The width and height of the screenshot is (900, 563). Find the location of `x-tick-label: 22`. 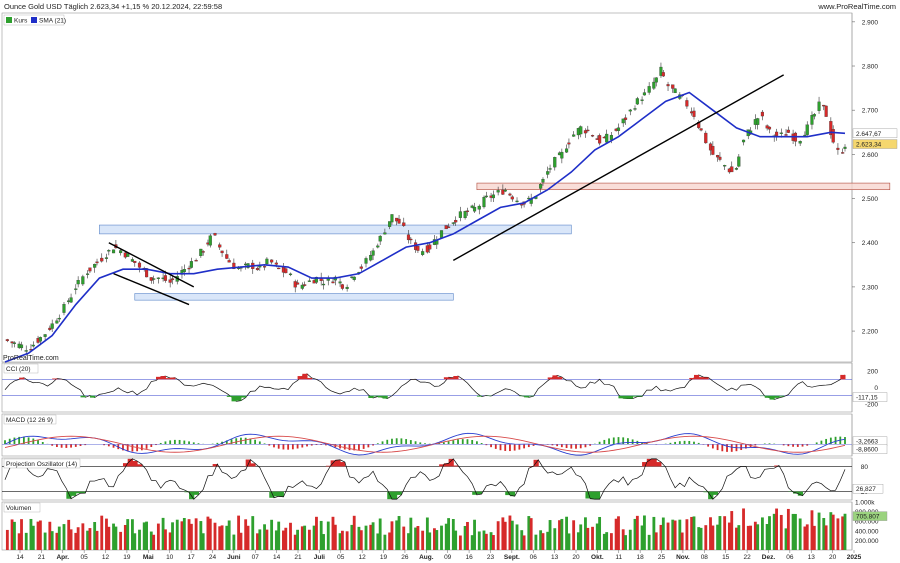

x-tick-label: 22 is located at coordinates (747, 557).